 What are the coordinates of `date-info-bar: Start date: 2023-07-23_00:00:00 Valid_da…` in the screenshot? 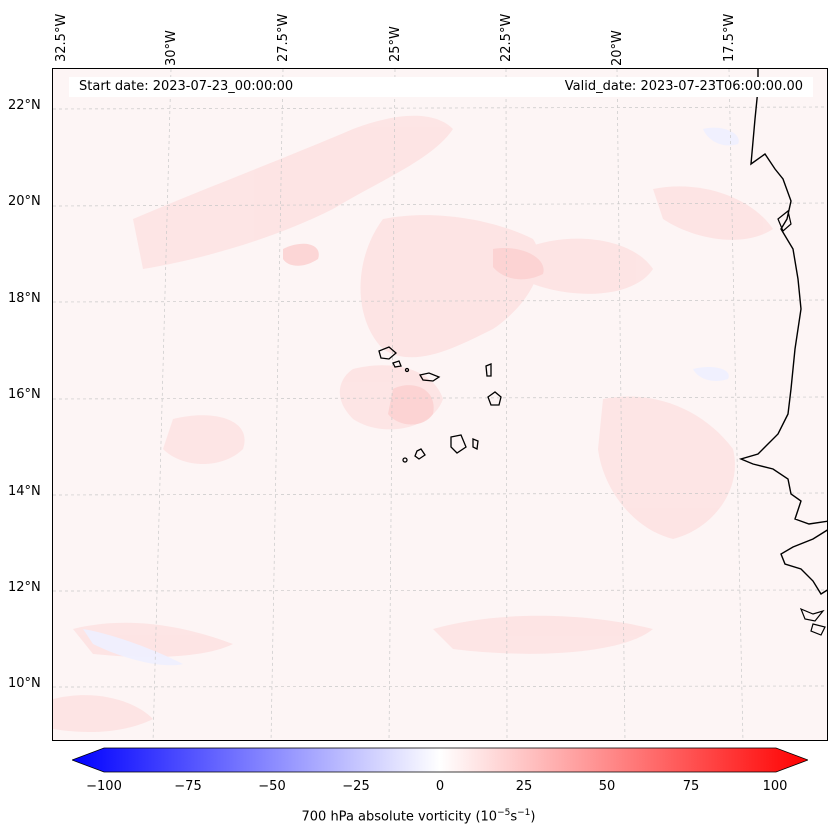 It's located at (441, 87).